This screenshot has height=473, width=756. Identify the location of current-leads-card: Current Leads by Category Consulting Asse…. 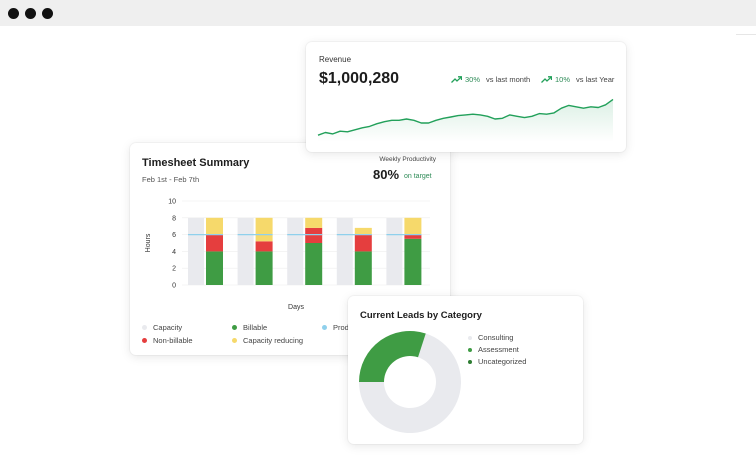
(465, 370).